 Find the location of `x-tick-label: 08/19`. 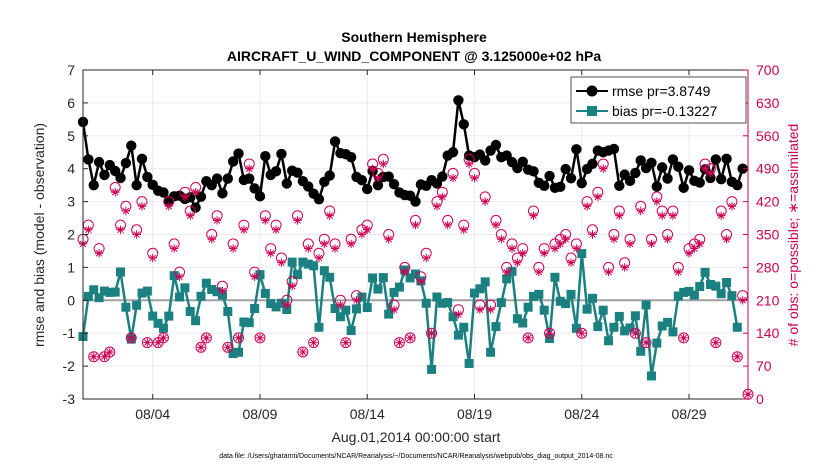

x-tick-label: 08/19 is located at coordinates (474, 414).